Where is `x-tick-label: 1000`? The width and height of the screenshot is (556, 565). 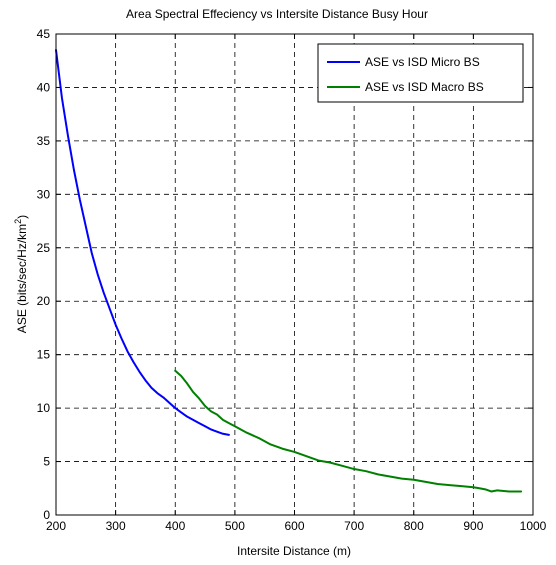
x-tick-label: 1000 is located at coordinates (533, 526).